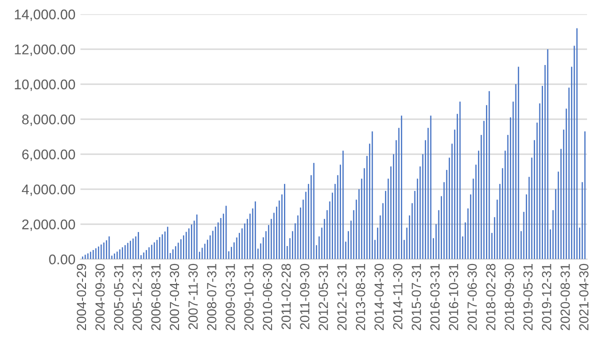 This screenshot has width=596, height=355. What do you see at coordinates (453, 297) in the screenshot?
I see `x-tick-label: 2016-10-31` at bounding box center [453, 297].